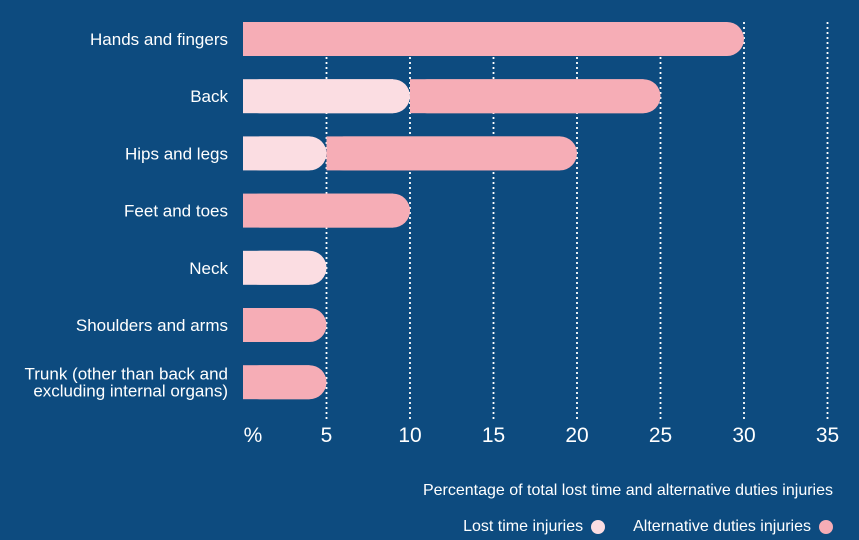 This screenshot has height=540, width=859. What do you see at coordinates (660, 435) in the screenshot?
I see `x-tick-label-25: 25` at bounding box center [660, 435].